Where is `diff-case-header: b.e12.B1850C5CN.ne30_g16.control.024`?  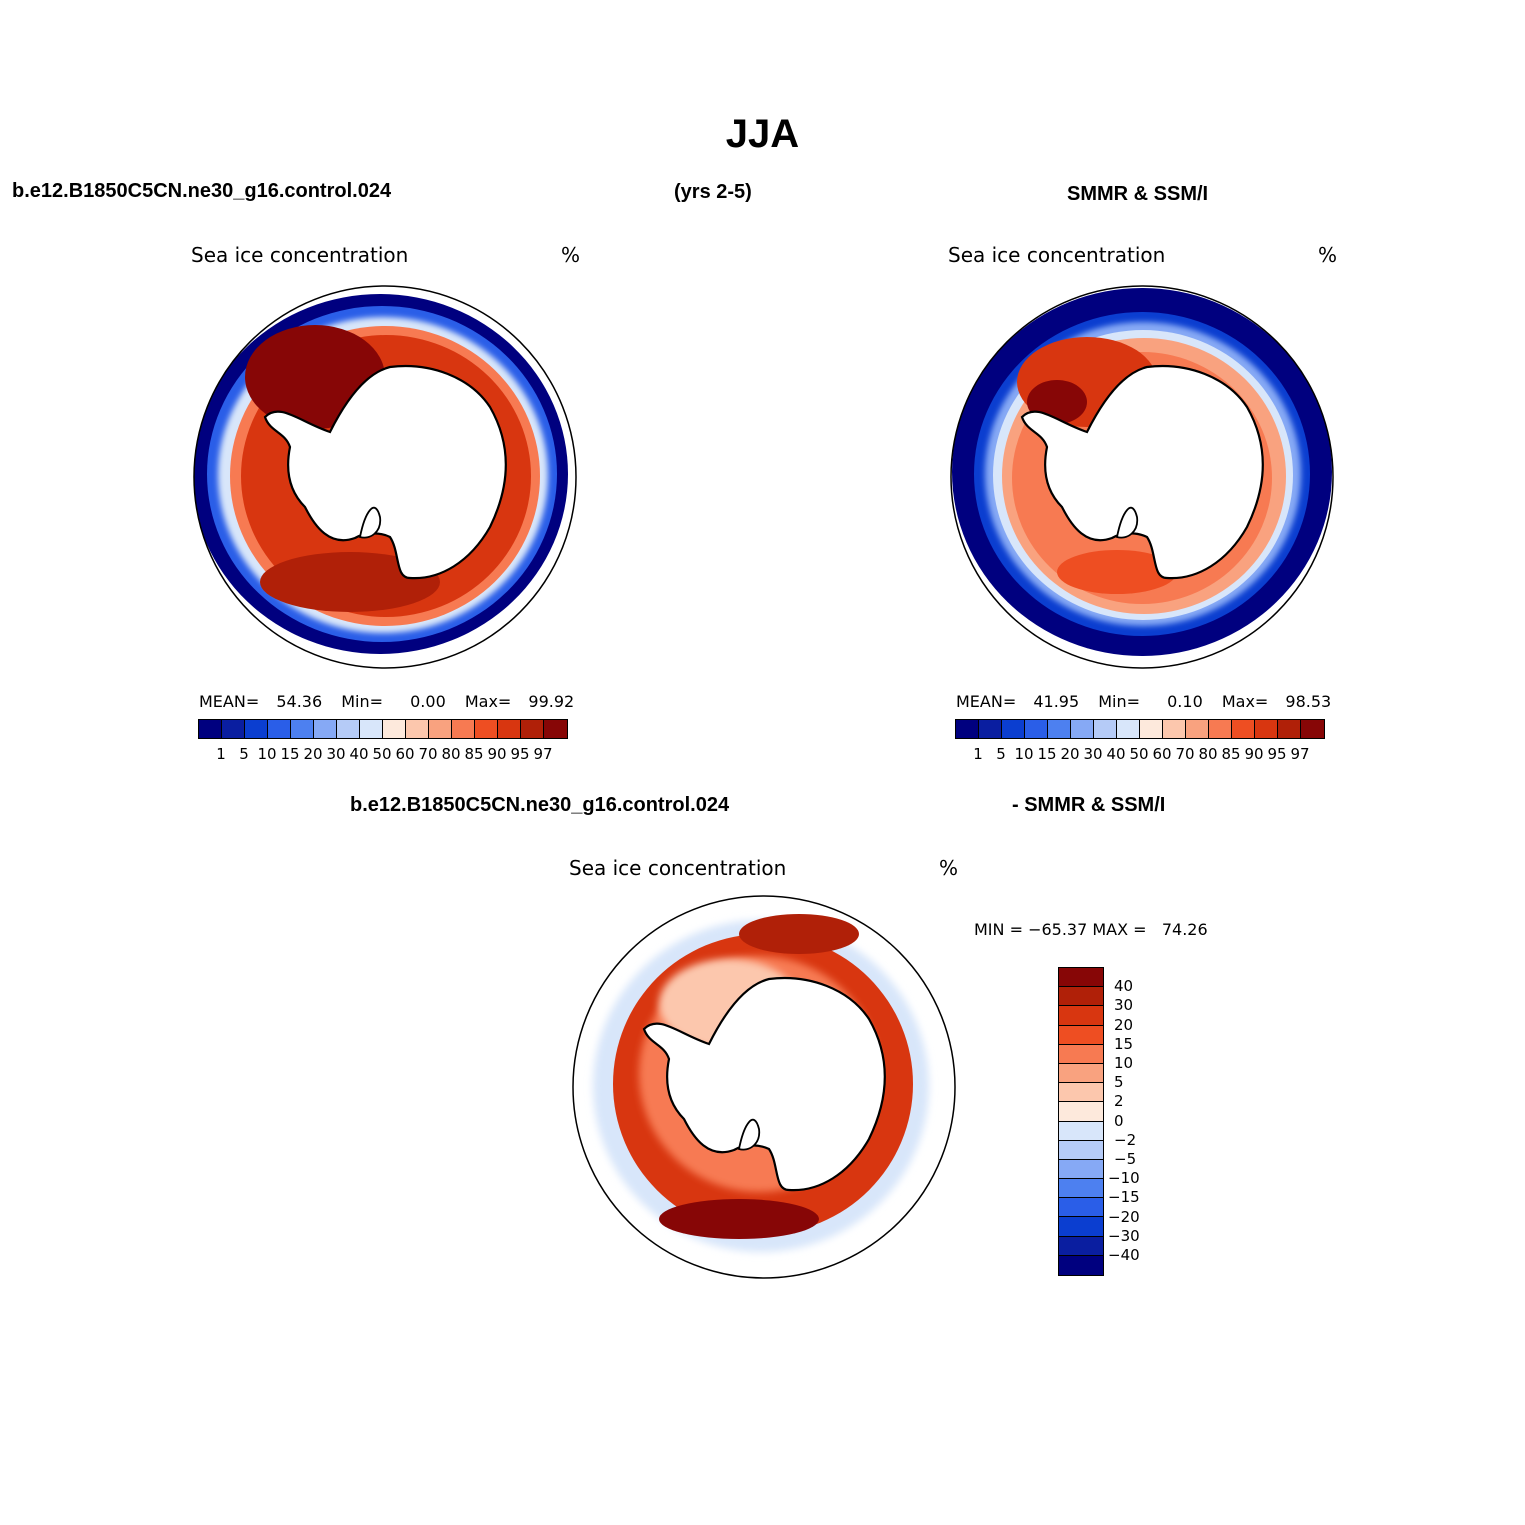 diff-case-header: b.e12.B1850C5CN.ne30_g16.control.024 is located at coordinates (540, 805).